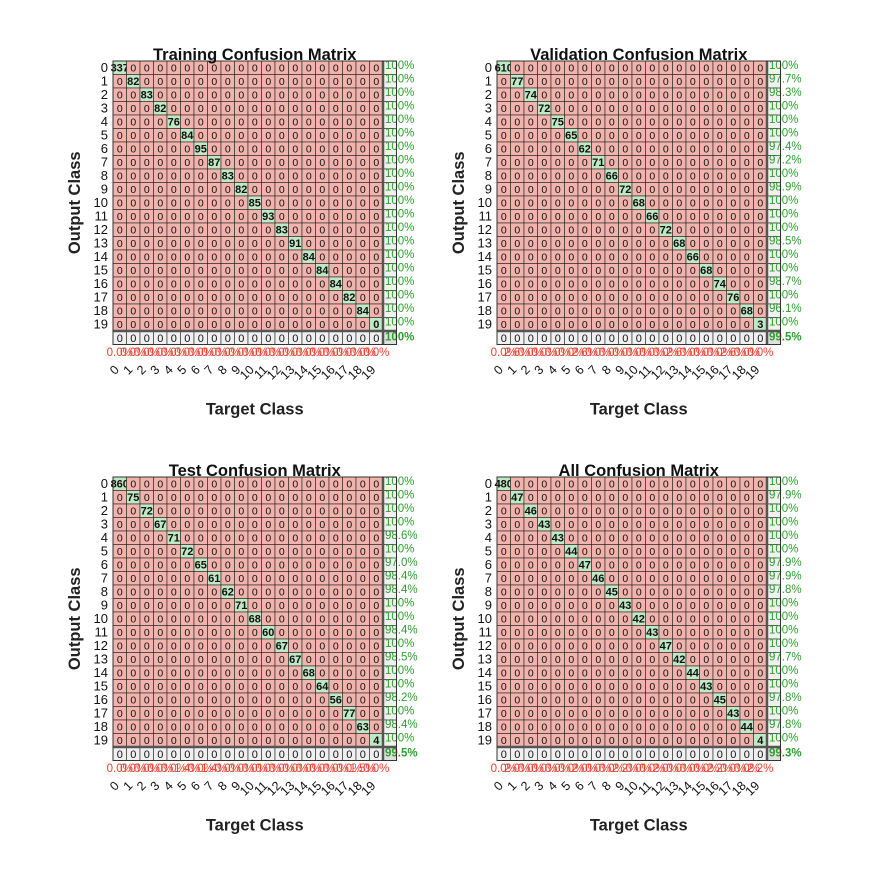  I want to click on x-axis-label: Target Class, so click(255, 410).